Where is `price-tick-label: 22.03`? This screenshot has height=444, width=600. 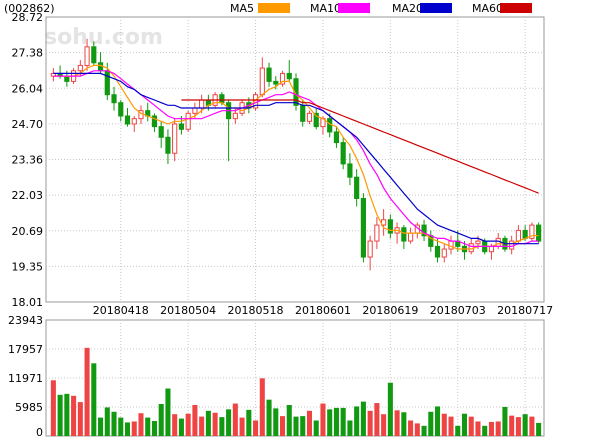 price-tick-label: 22.03 is located at coordinates (28, 195).